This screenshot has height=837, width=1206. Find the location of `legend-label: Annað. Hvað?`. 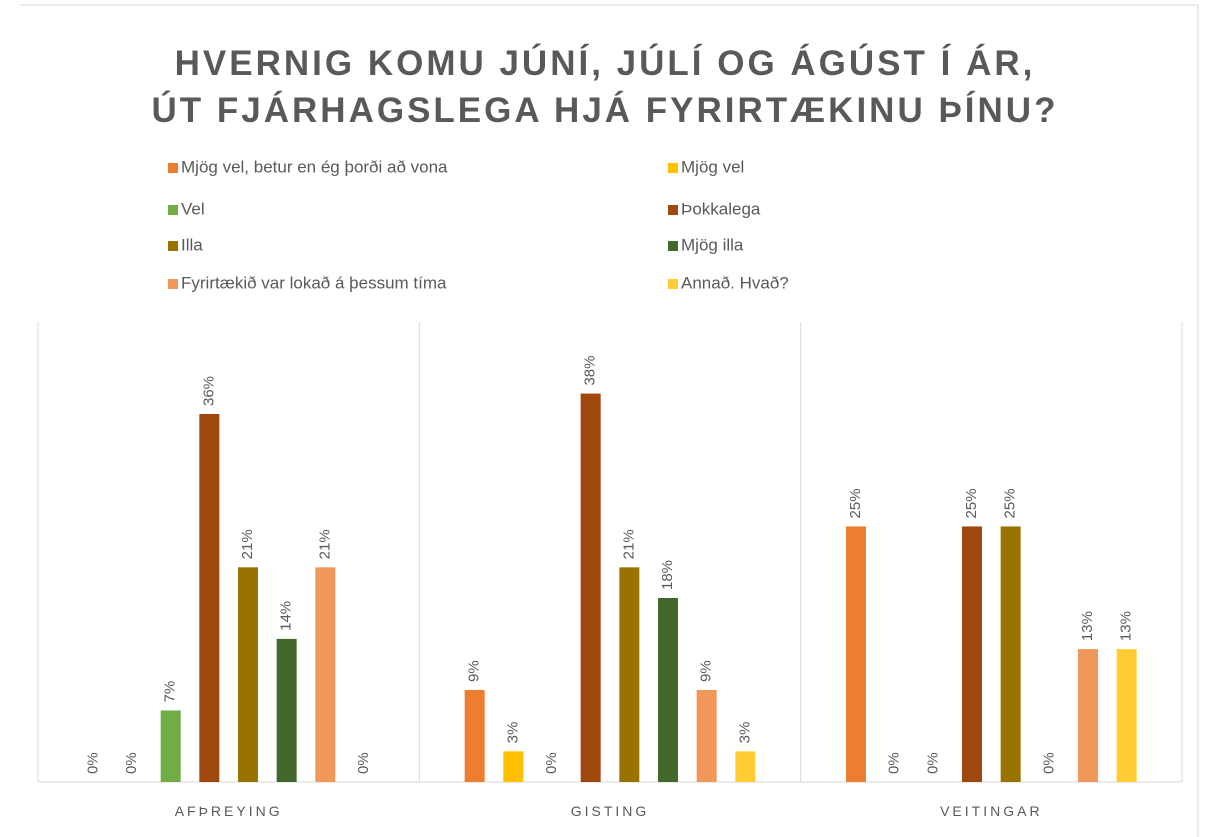

legend-label: Annað. Hvað? is located at coordinates (735, 282).